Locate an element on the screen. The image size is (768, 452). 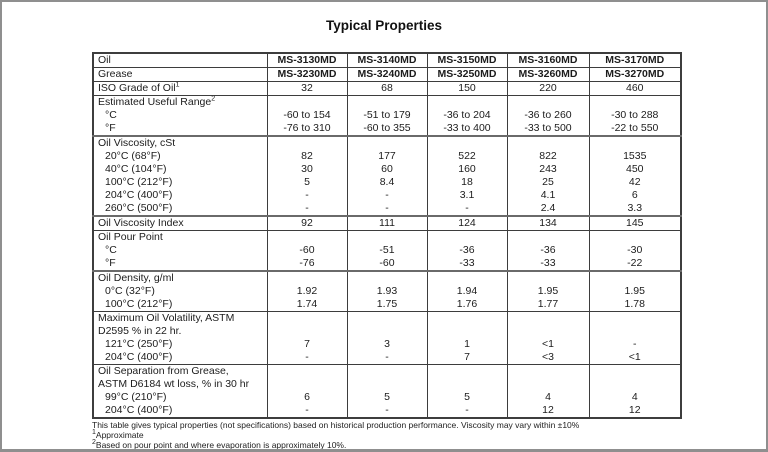
table-row: ISO Grade of Oil1 32 68 150 220 460 is located at coordinates (387, 88).